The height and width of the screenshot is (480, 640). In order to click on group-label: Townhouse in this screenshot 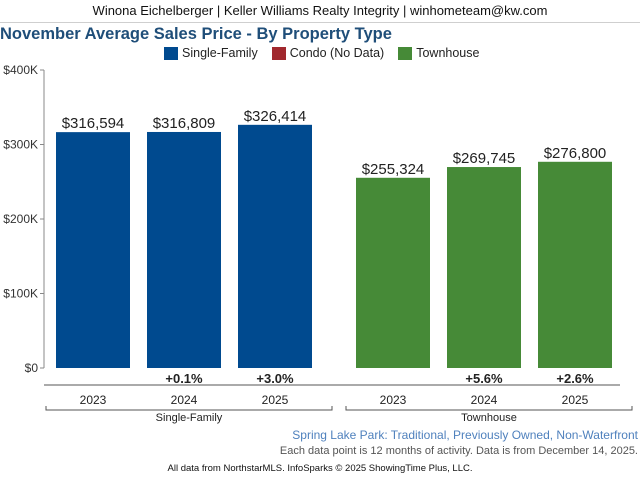, I will do `click(489, 418)`.